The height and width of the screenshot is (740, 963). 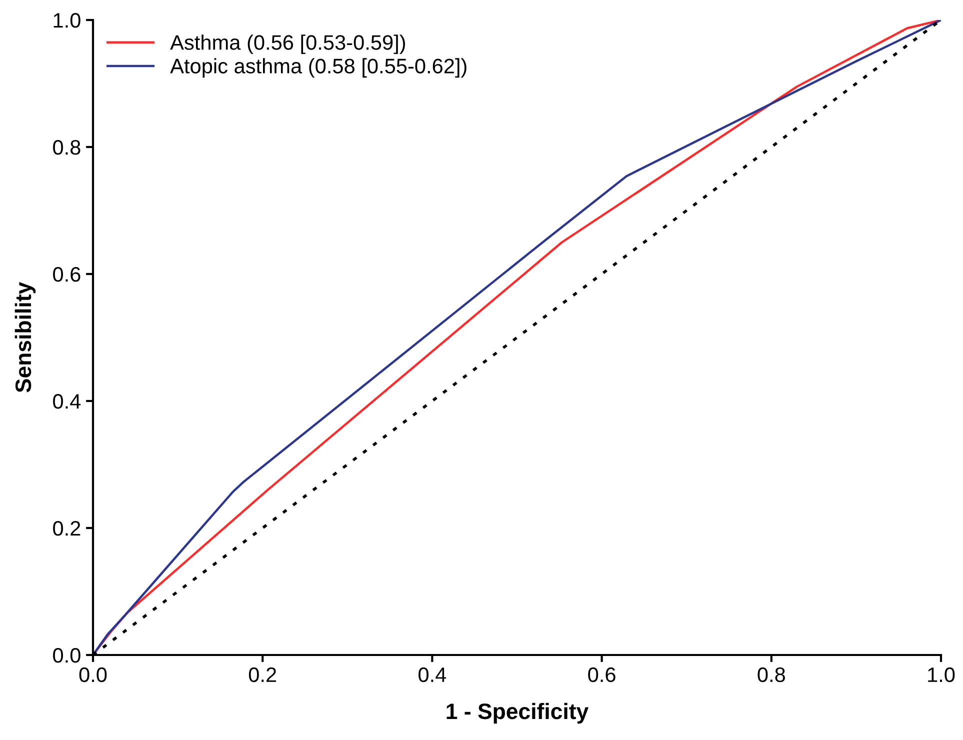 What do you see at coordinates (262, 674) in the screenshot?
I see `x-tick-label: 0.2` at bounding box center [262, 674].